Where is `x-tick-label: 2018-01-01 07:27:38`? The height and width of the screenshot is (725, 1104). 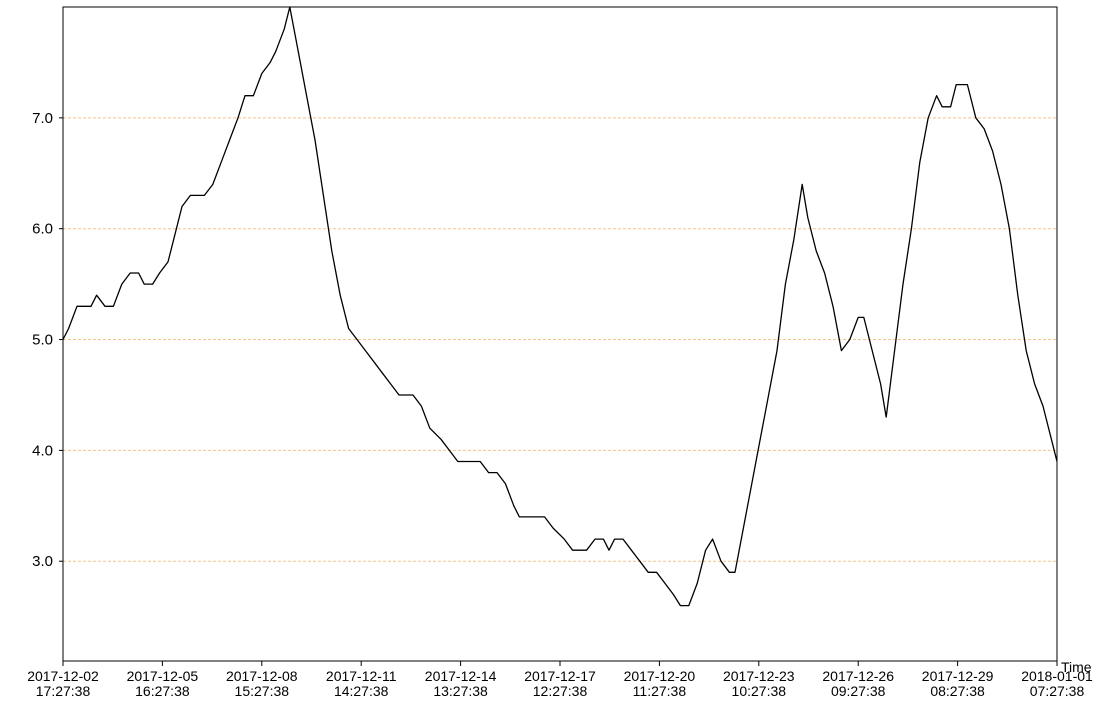
x-tick-label: 2018-01-01 07:27:38 is located at coordinates (1057, 683).